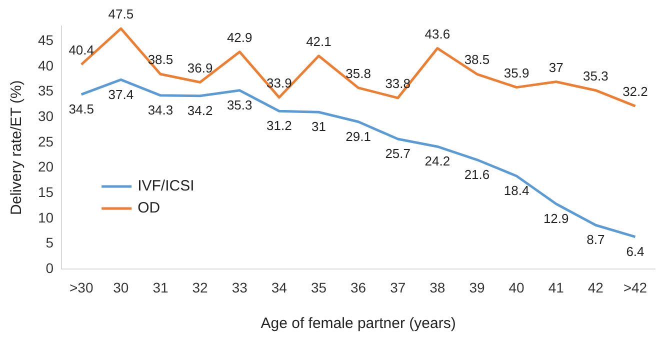 The image size is (669, 341). I want to click on x-tick-label: 38, so click(438, 287).